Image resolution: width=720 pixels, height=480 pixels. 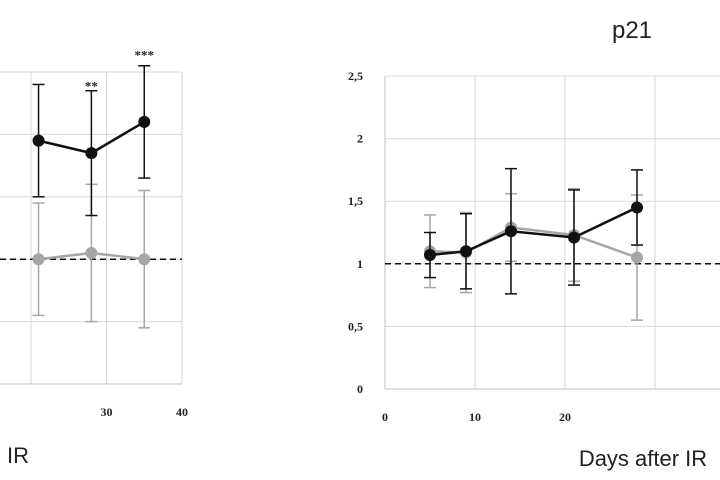 I want to click on chart-title: p21, so click(x=632, y=30).